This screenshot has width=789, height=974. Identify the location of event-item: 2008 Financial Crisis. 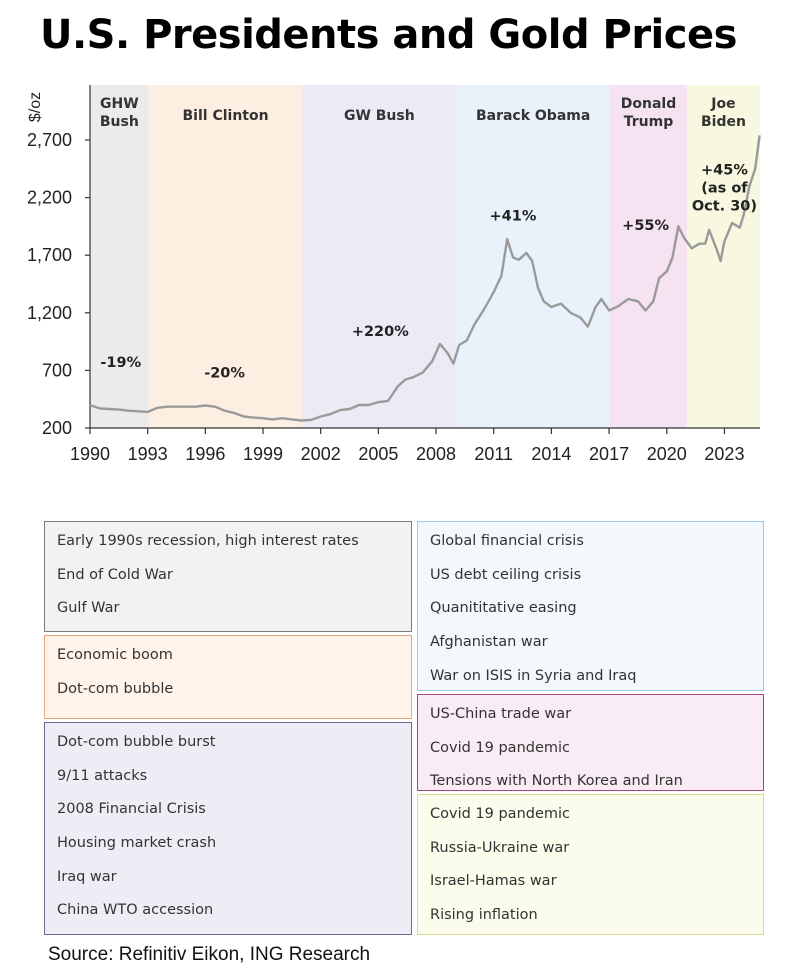
(131, 809).